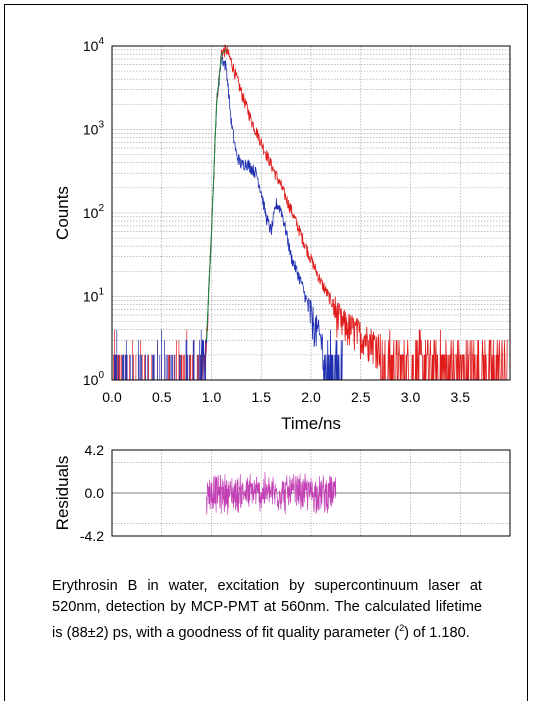  I want to click on y-tick-label: 10³, so click(94, 129).